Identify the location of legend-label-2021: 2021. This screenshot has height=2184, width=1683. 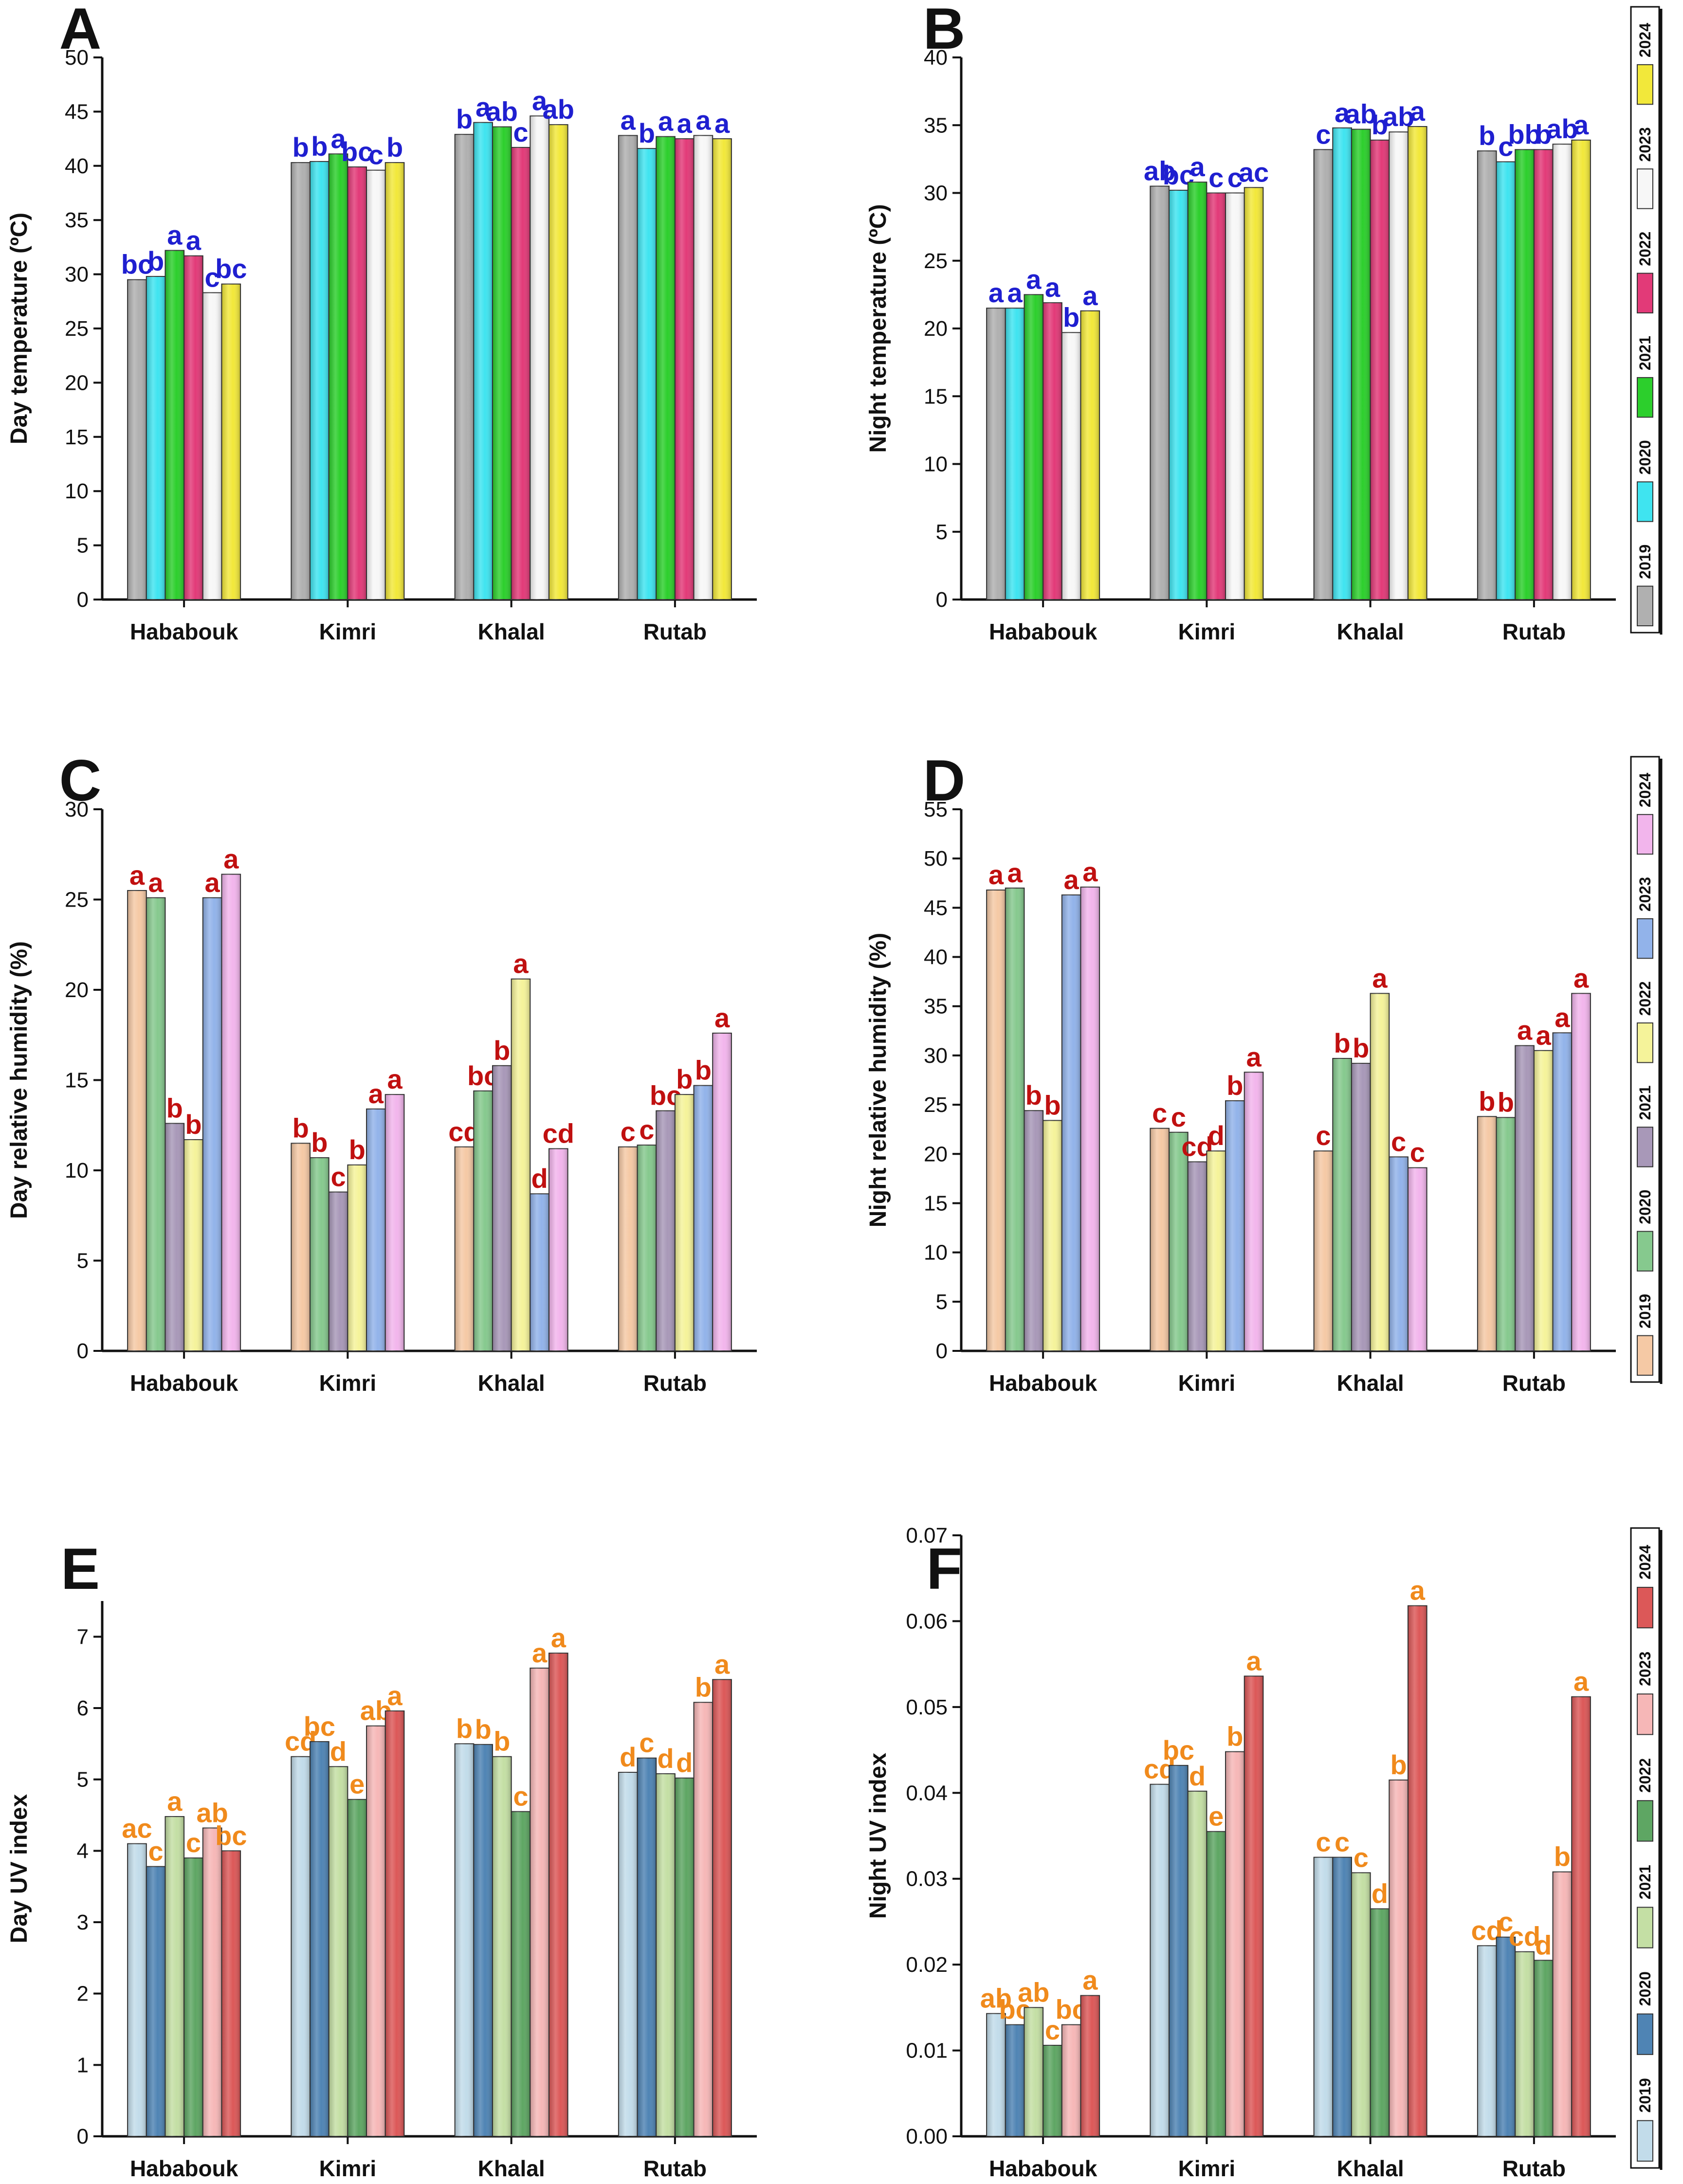
(1645, 353).